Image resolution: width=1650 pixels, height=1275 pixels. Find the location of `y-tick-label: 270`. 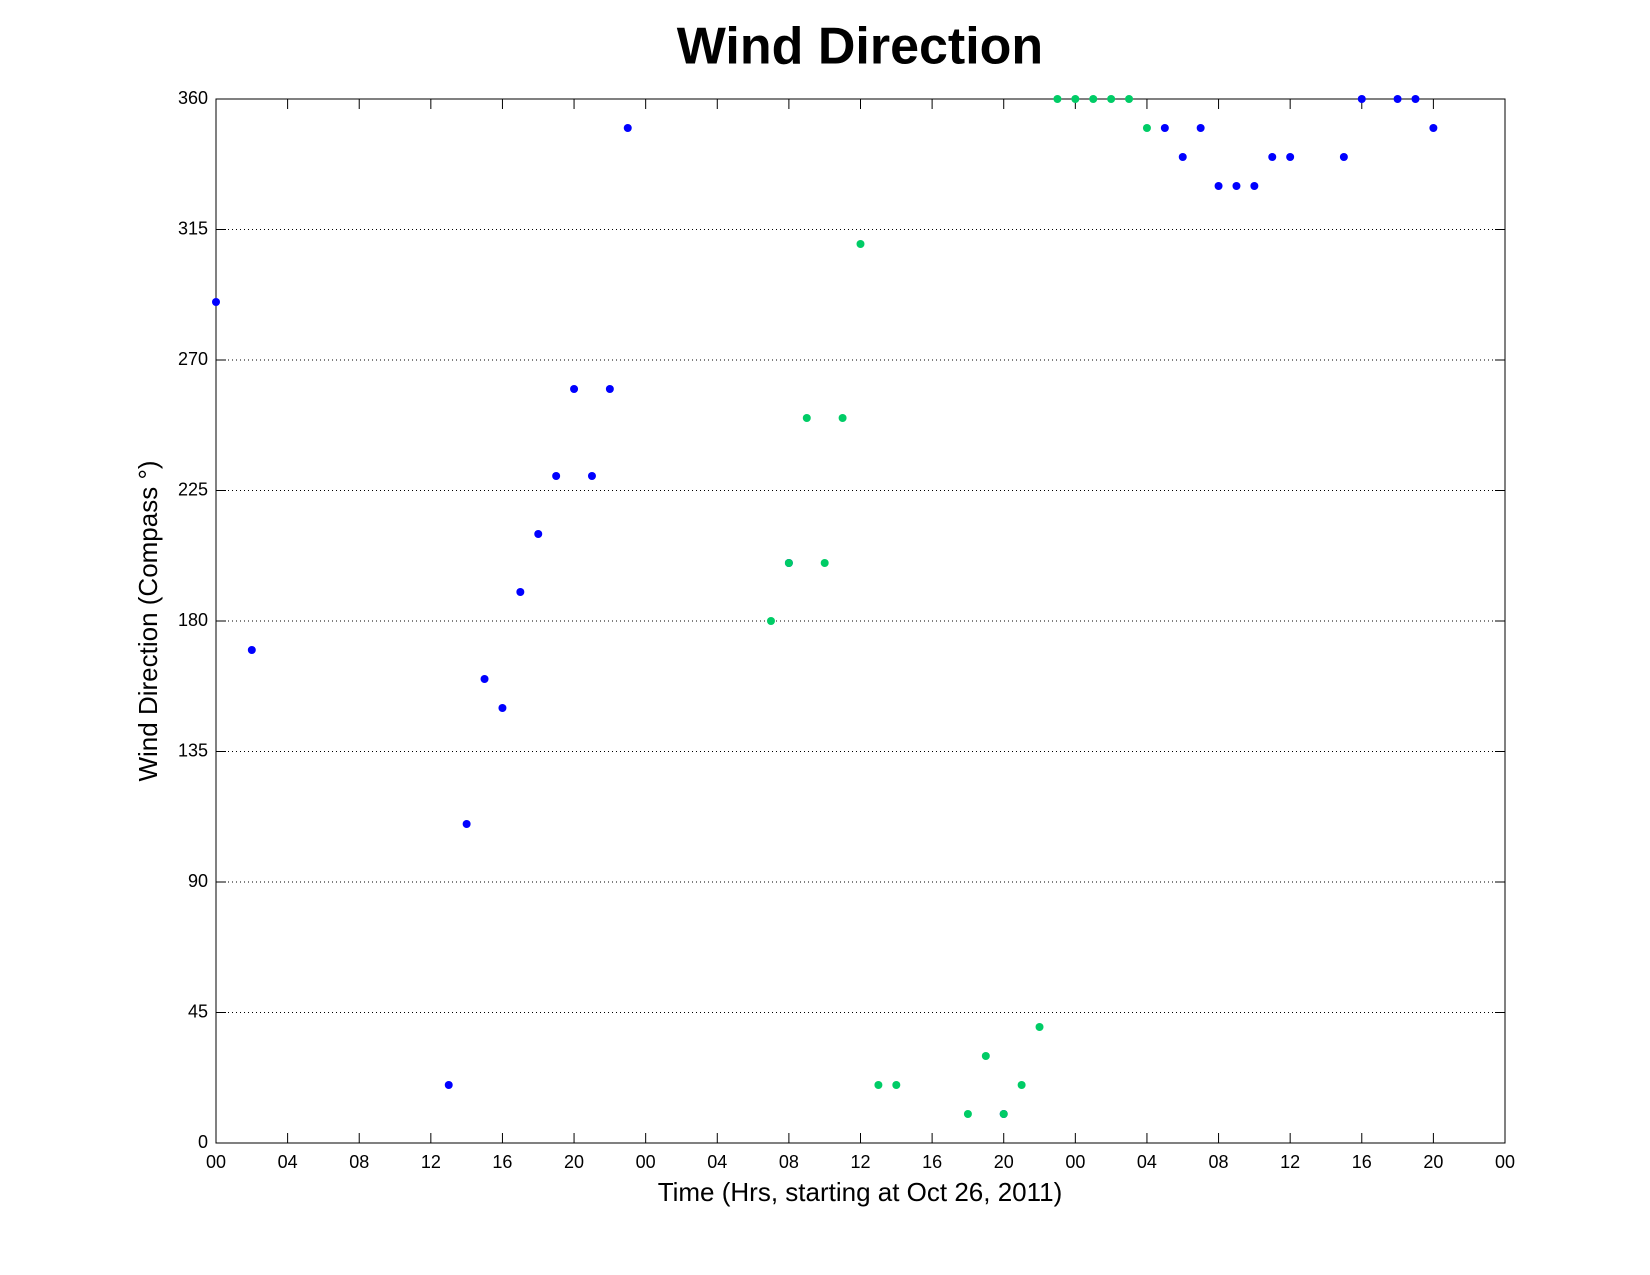

y-tick-label: 270 is located at coordinates (193, 359).